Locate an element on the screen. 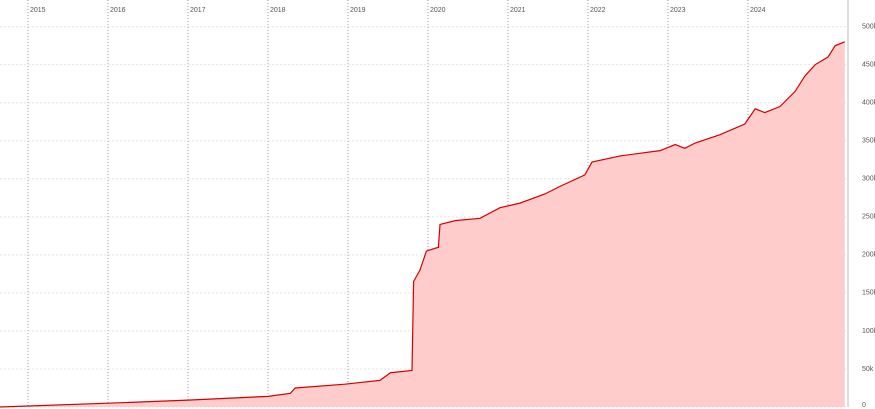 The width and height of the screenshot is (875, 409). y-tick-label: 300k is located at coordinates (868, 179).